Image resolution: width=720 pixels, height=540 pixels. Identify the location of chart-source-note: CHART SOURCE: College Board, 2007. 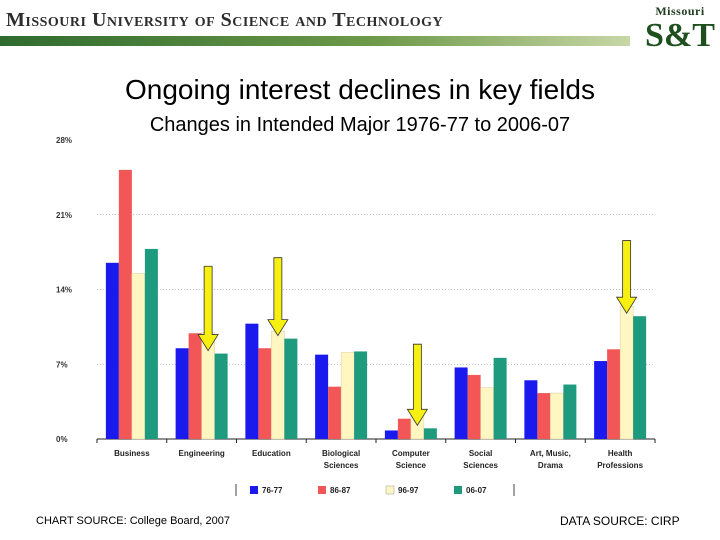
(133, 521).